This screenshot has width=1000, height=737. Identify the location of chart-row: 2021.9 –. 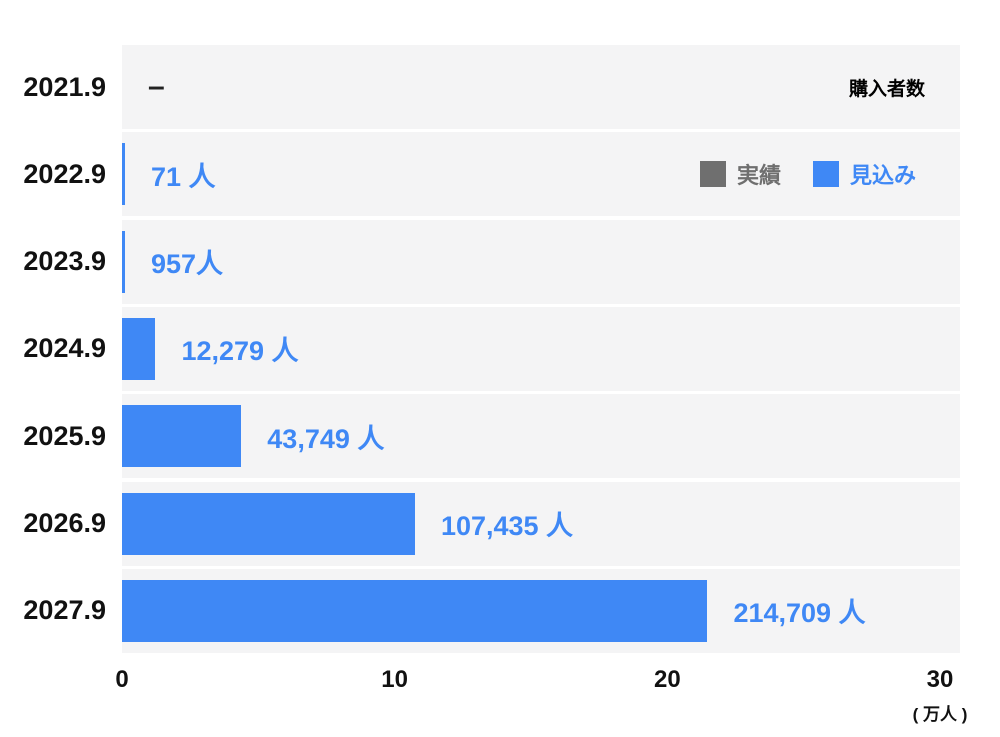
(500, 87).